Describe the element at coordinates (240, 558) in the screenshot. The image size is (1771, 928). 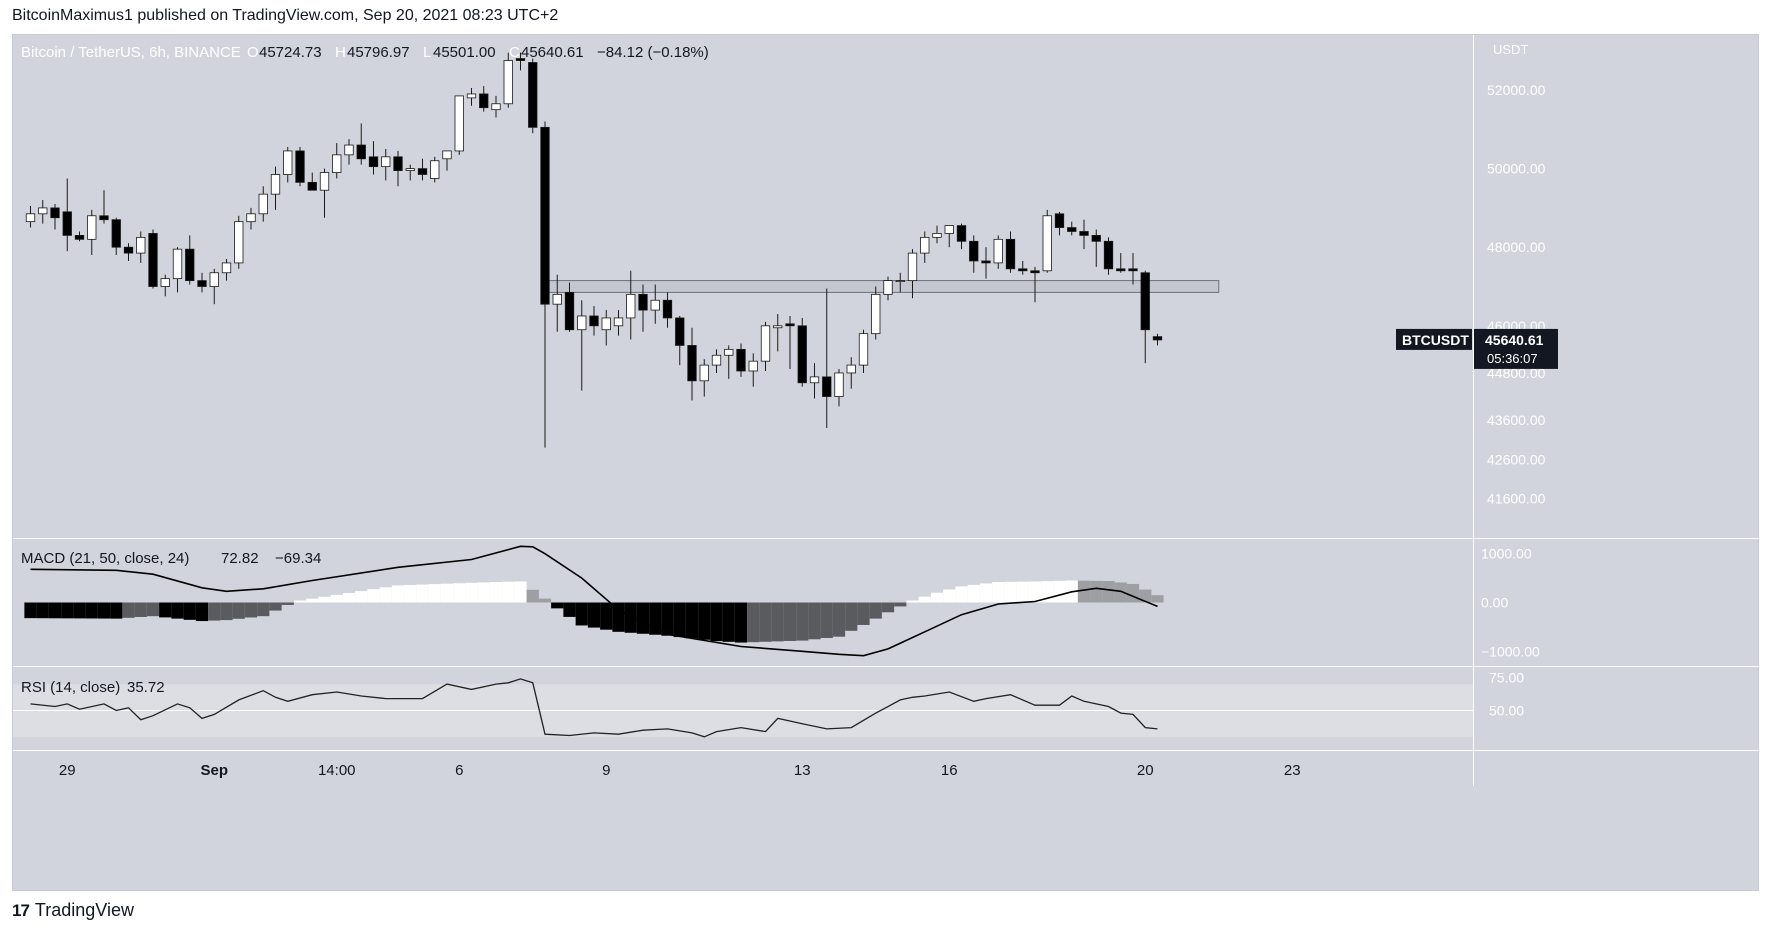
I see `macd-legend-value-1: 72.82` at that location.